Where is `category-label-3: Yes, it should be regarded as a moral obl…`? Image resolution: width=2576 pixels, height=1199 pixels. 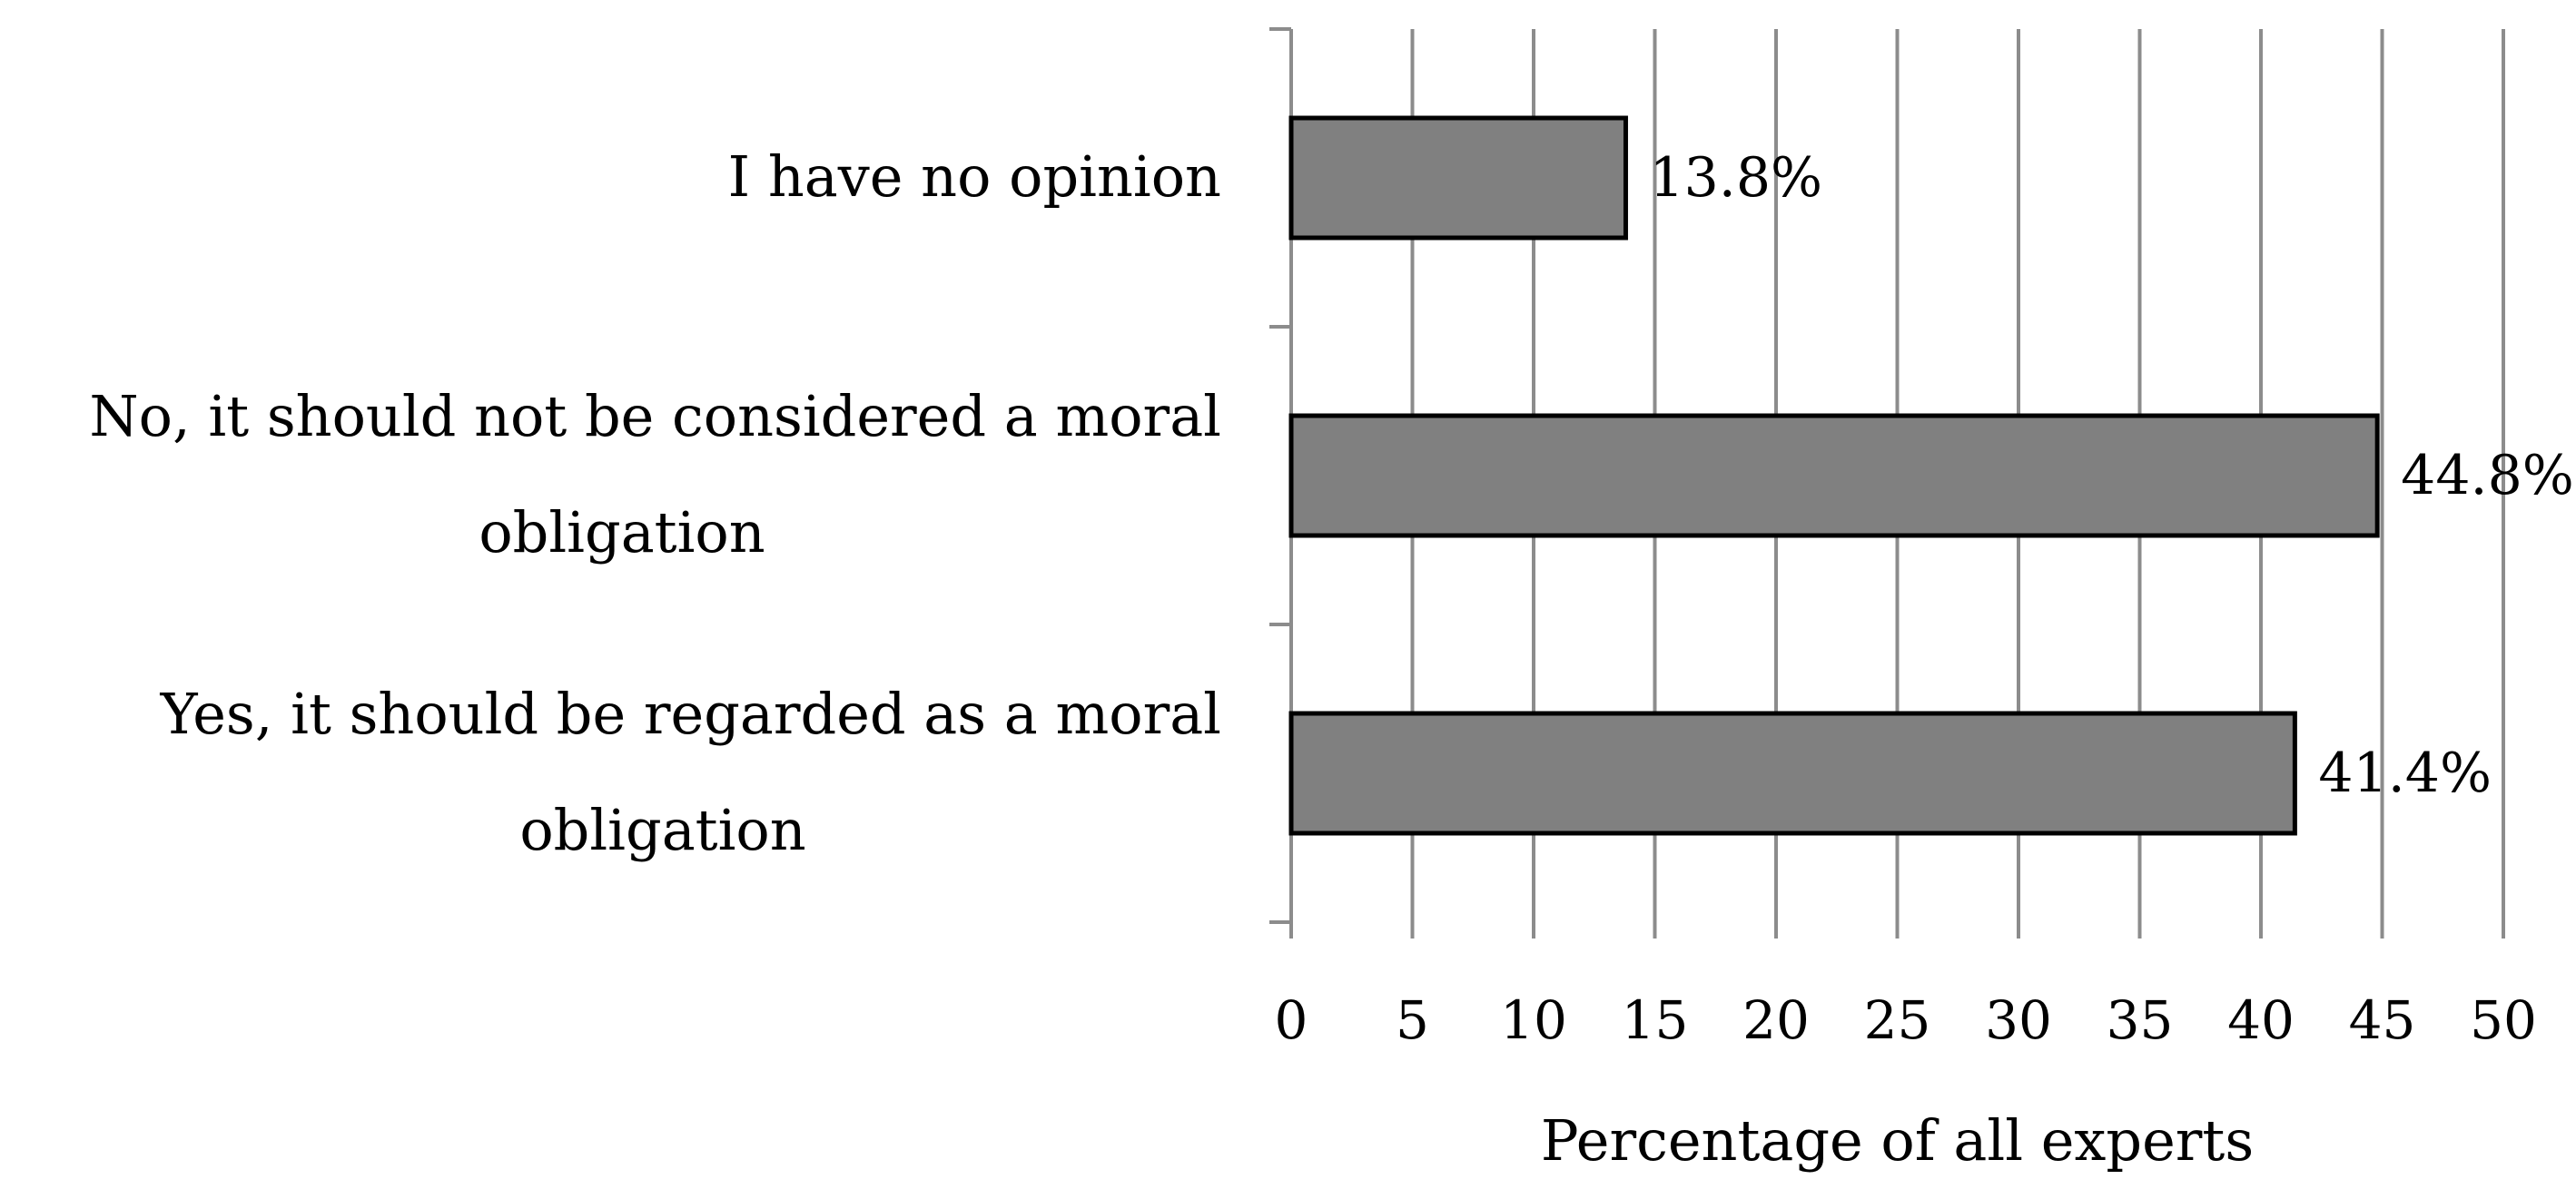
category-label-3: Yes, it should be regarded as a moral obl… is located at coordinates (690, 772).